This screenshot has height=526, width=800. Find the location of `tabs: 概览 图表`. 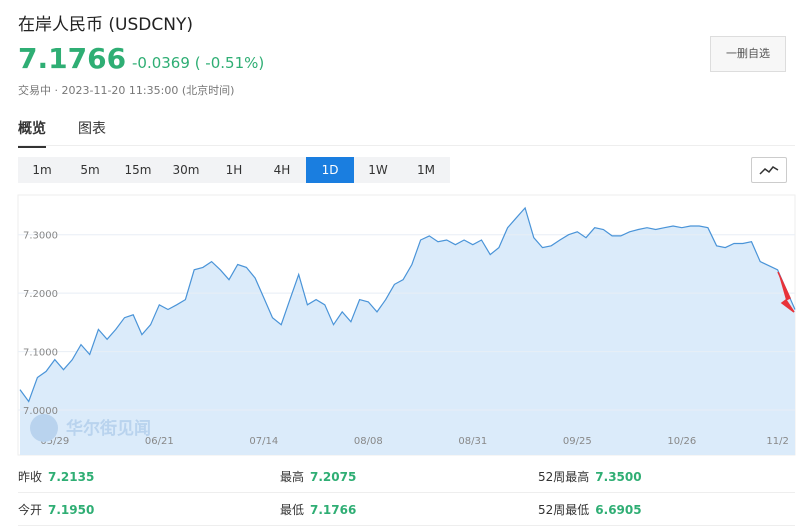

tabs: 概览 图表 is located at coordinates (62, 133).